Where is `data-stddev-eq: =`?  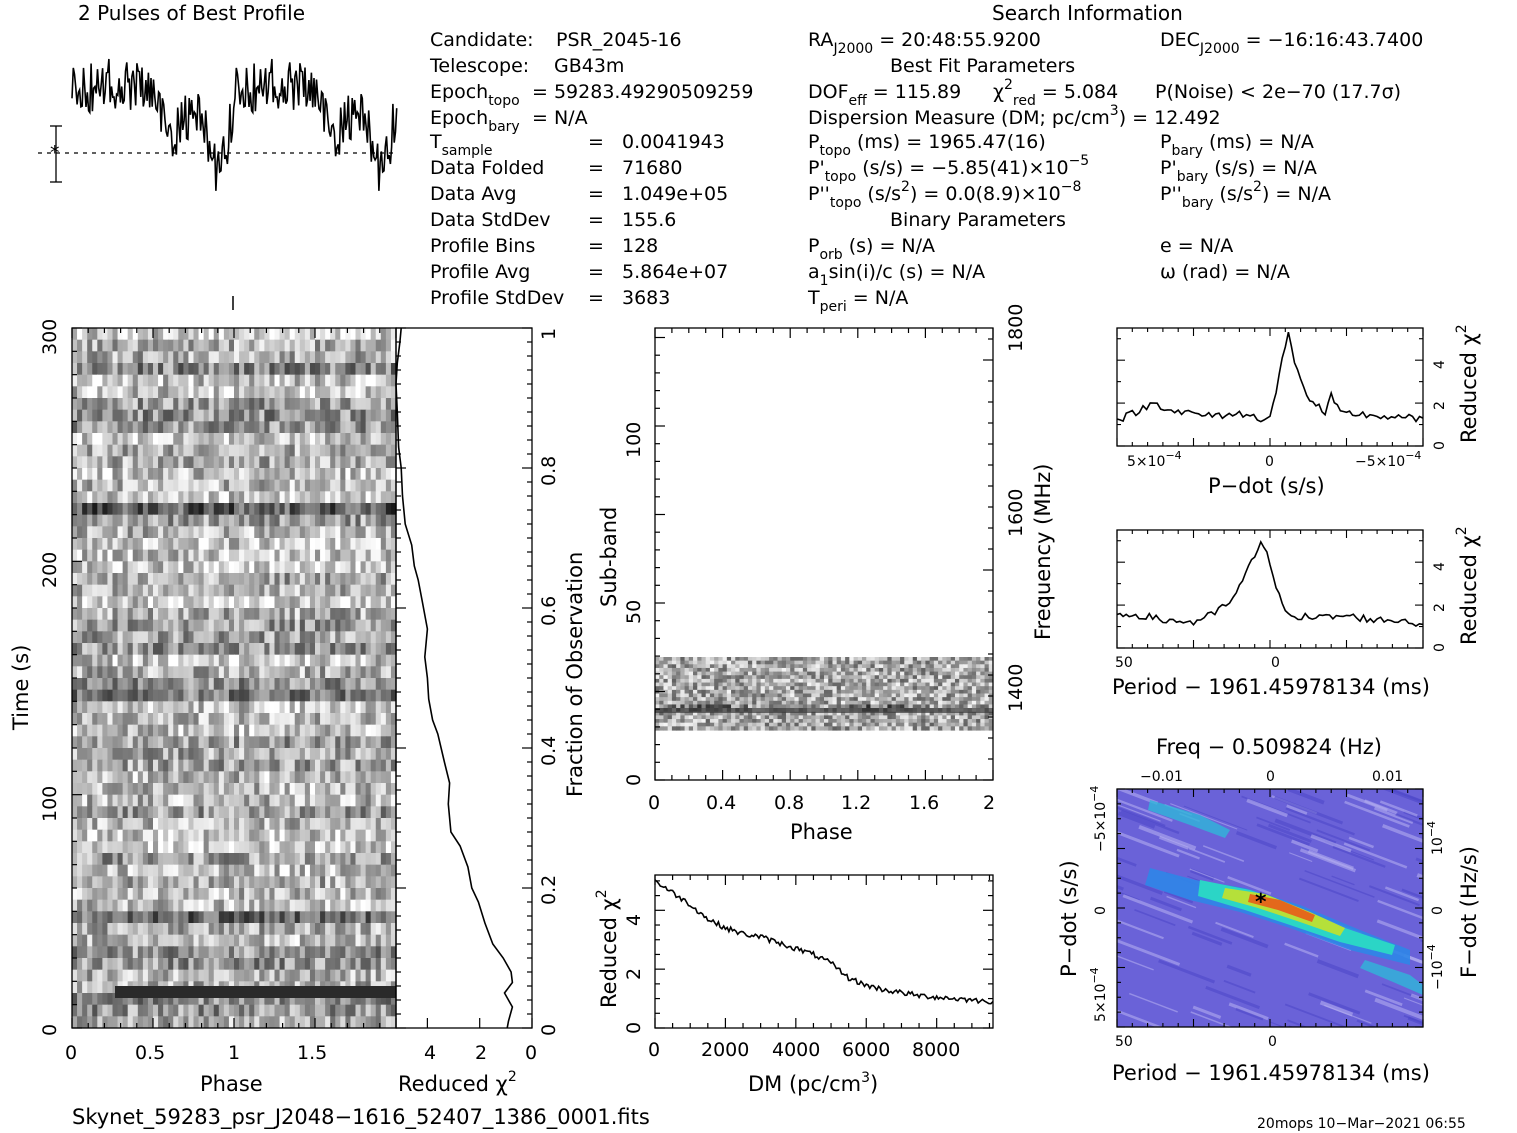
data-stddev-eq: = is located at coordinates (596, 220).